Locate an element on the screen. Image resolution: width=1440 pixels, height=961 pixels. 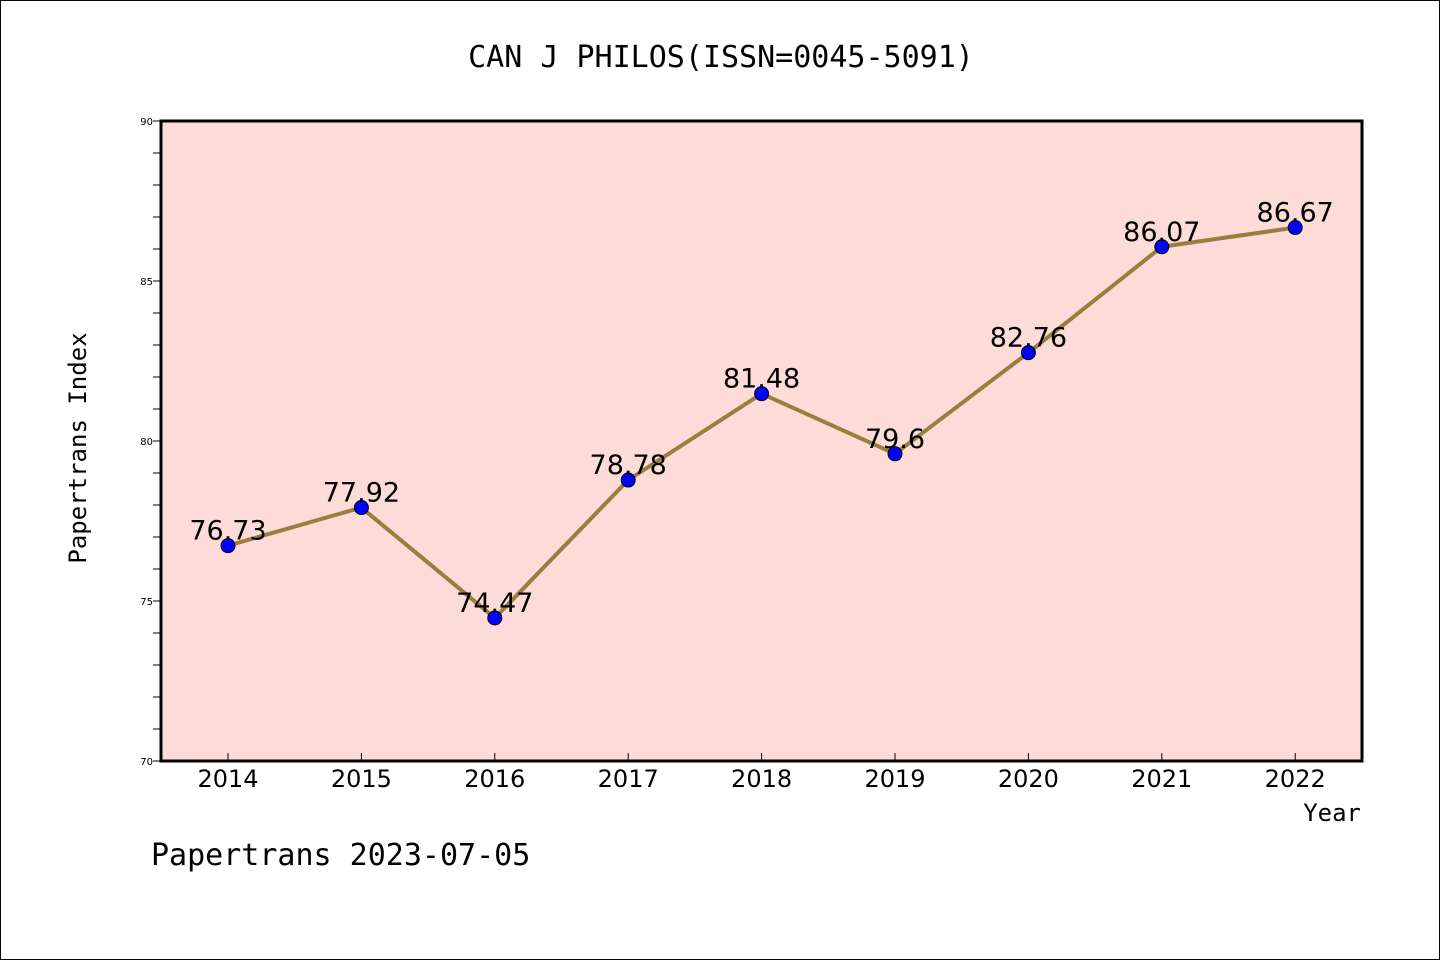
x-tick-label: 2015 is located at coordinates (361, 779).